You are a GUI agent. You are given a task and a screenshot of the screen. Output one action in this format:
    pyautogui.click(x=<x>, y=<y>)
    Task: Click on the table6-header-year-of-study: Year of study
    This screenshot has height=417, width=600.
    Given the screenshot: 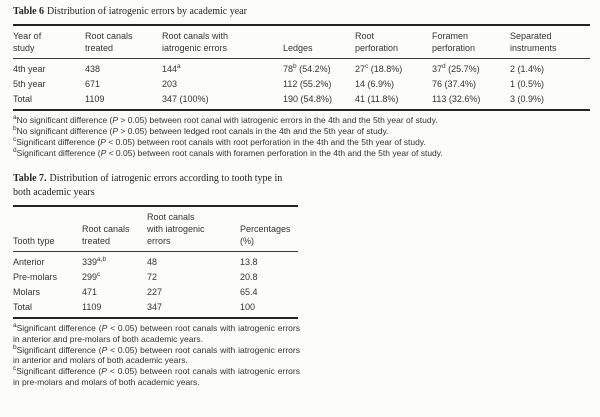 What is the action you would take?
    pyautogui.click(x=49, y=42)
    